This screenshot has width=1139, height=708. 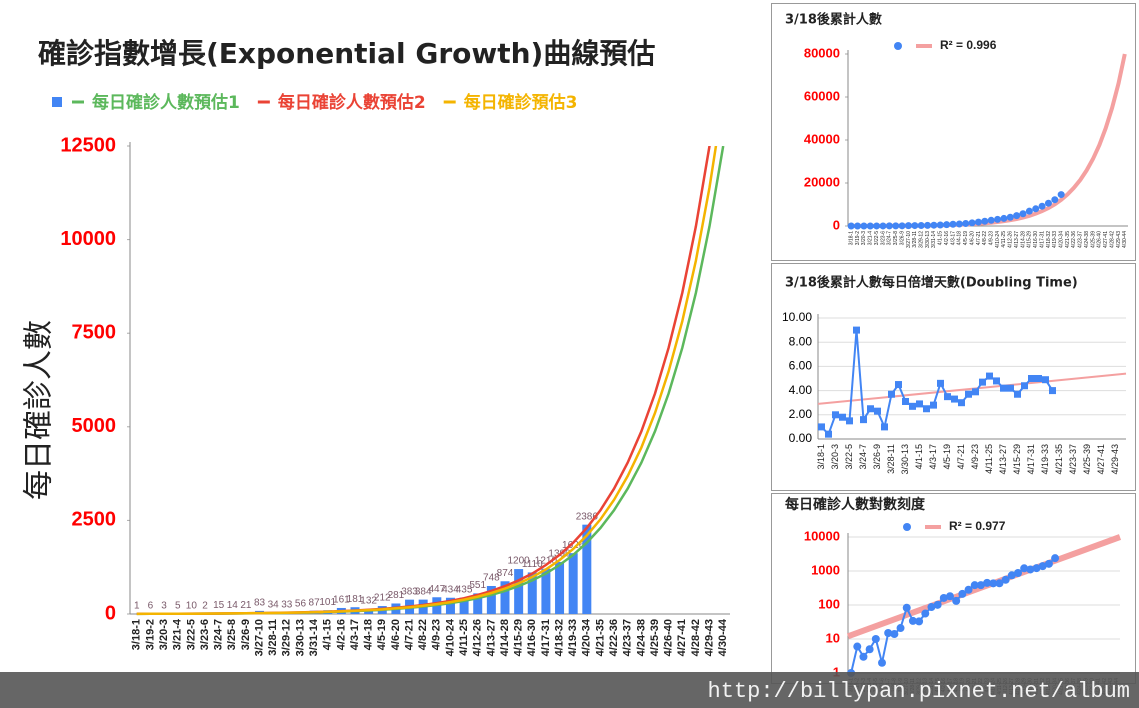 What do you see at coordinates (178, 605) in the screenshot?
I see `data-label: 5` at bounding box center [178, 605].